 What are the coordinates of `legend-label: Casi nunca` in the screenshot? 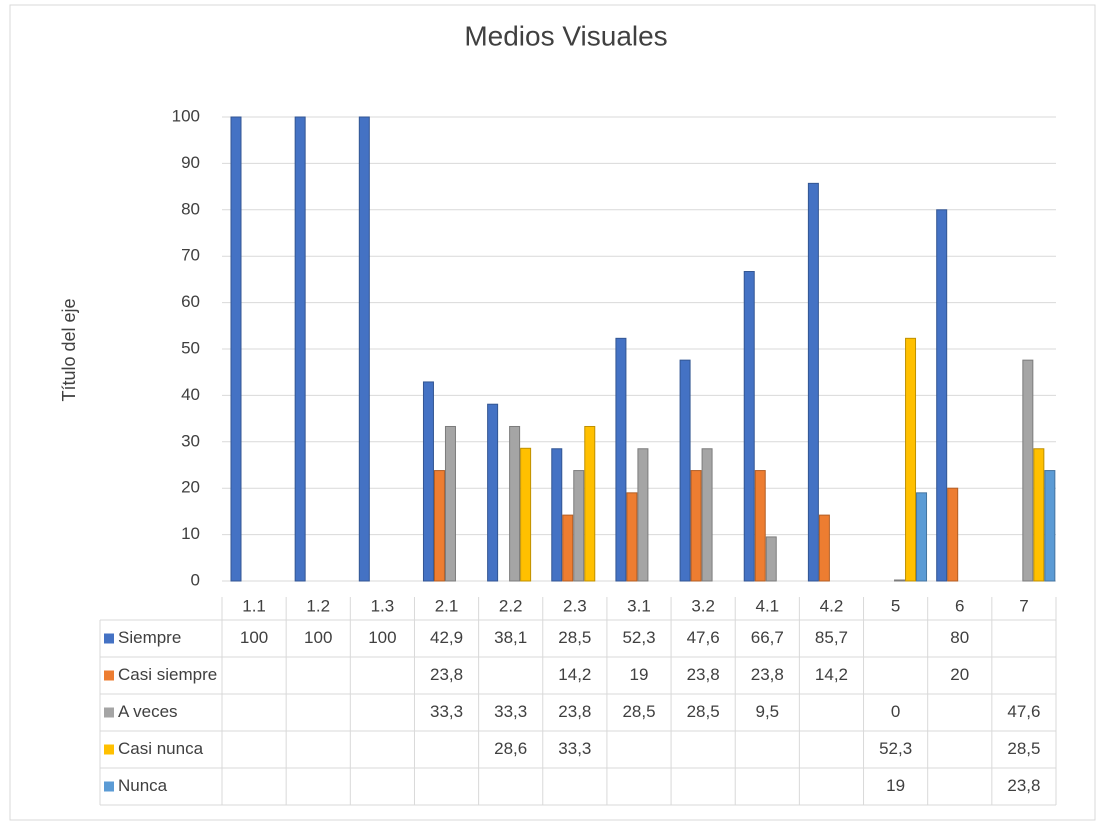 It's located at (161, 748).